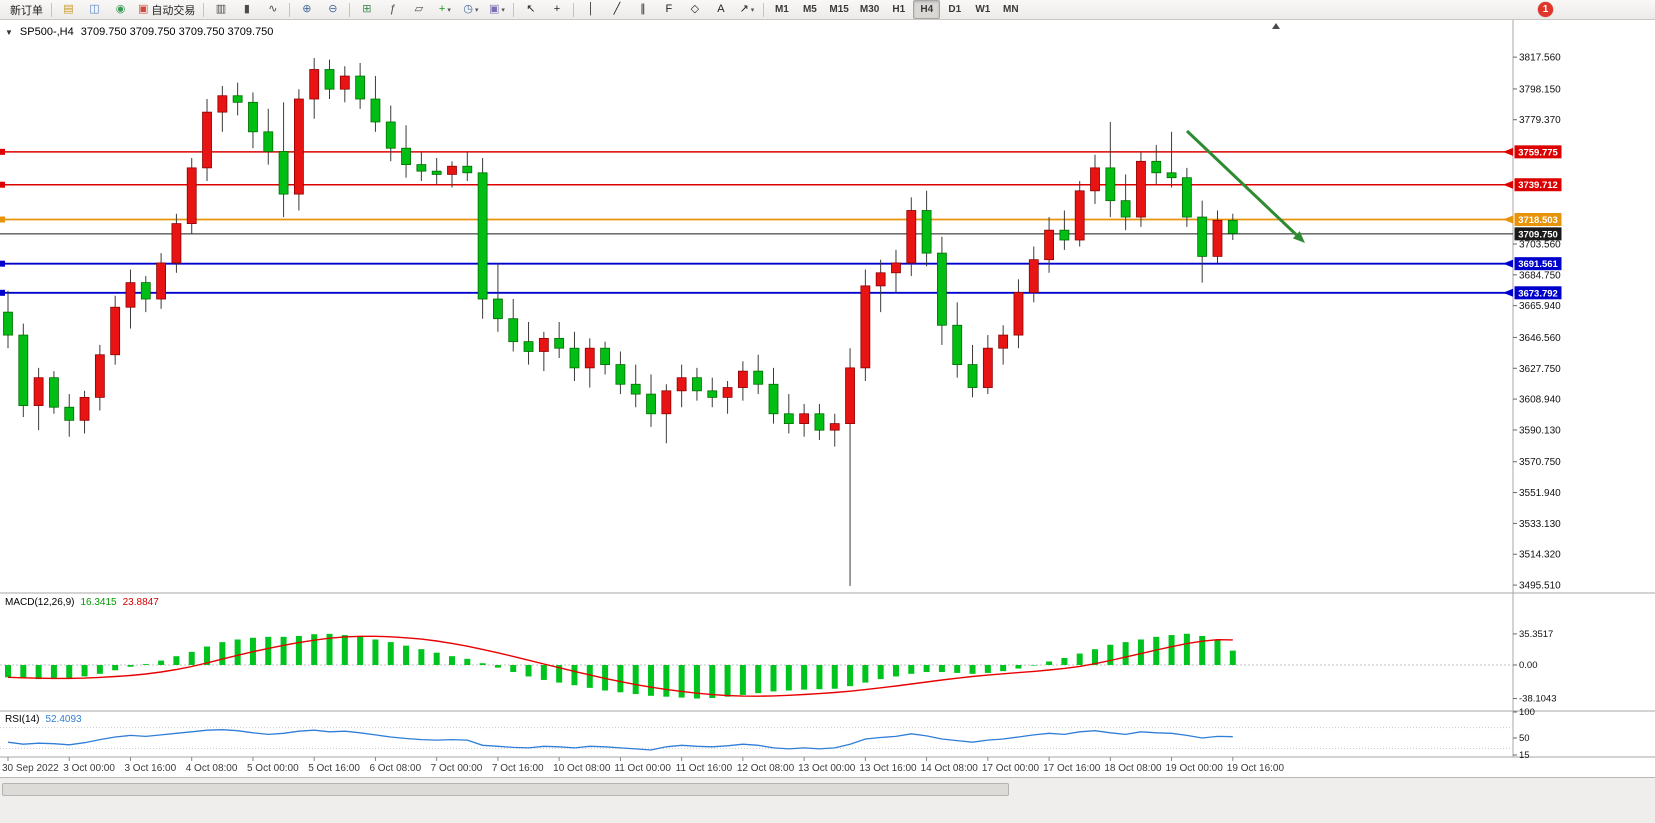  What do you see at coordinates (366, 9) in the screenshot?
I see `tile-windows-icon: ⊞` at bounding box center [366, 9].